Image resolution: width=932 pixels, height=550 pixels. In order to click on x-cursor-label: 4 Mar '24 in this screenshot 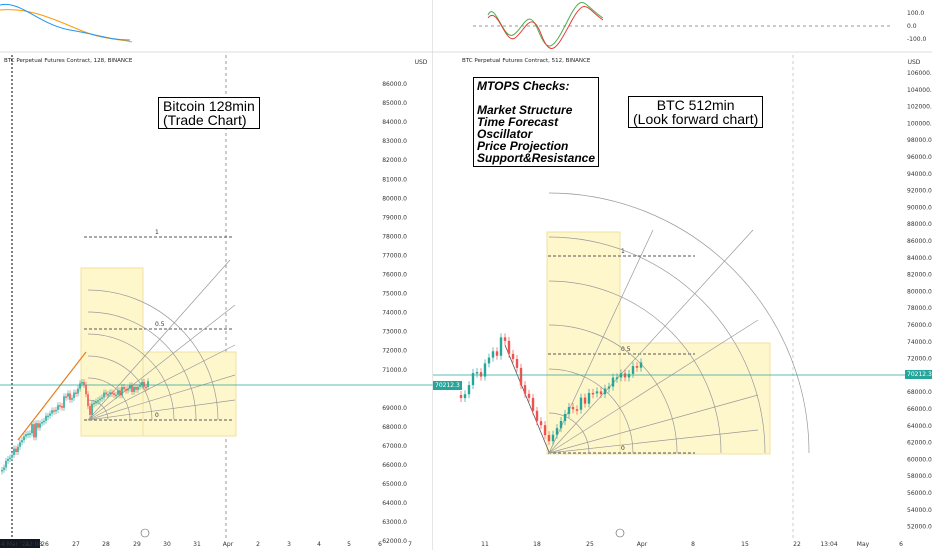, I will do `click(15, 544)`.